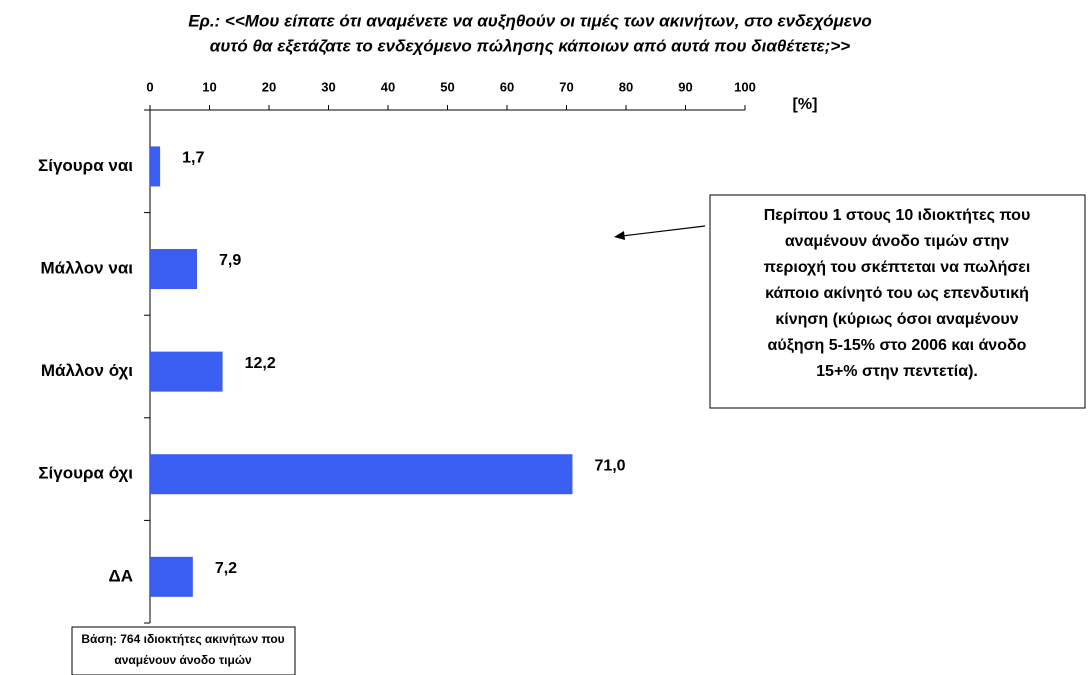 Image resolution: width=1090 pixels, height=675 pixels. Describe the element at coordinates (226, 568) in the screenshot. I see `data-label: 7,2` at that location.